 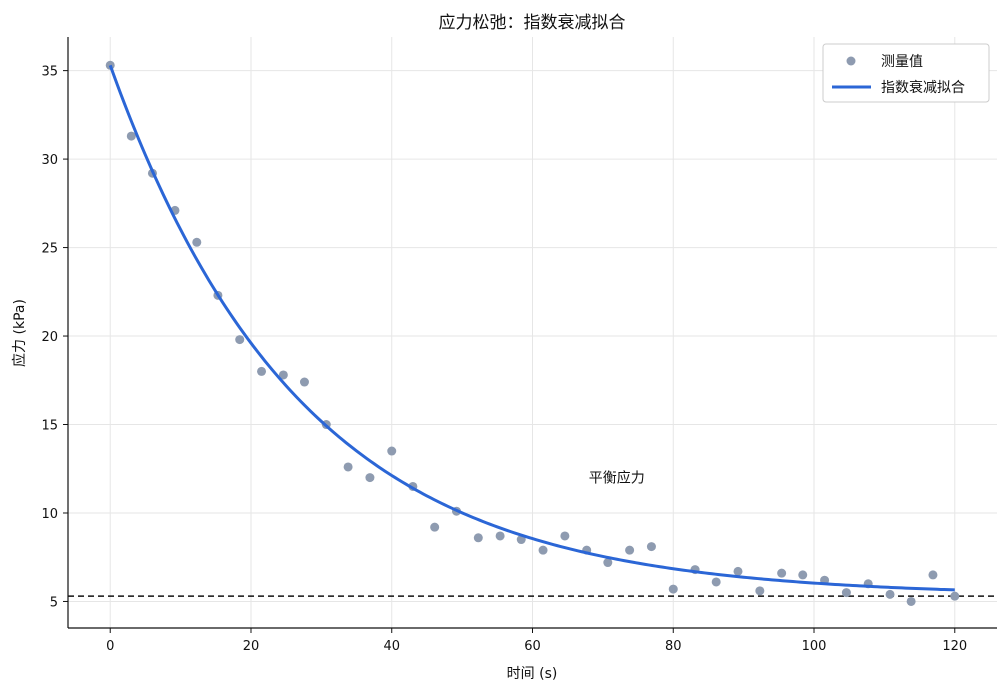 I want to click on x-tick-label: 80, so click(x=673, y=646).